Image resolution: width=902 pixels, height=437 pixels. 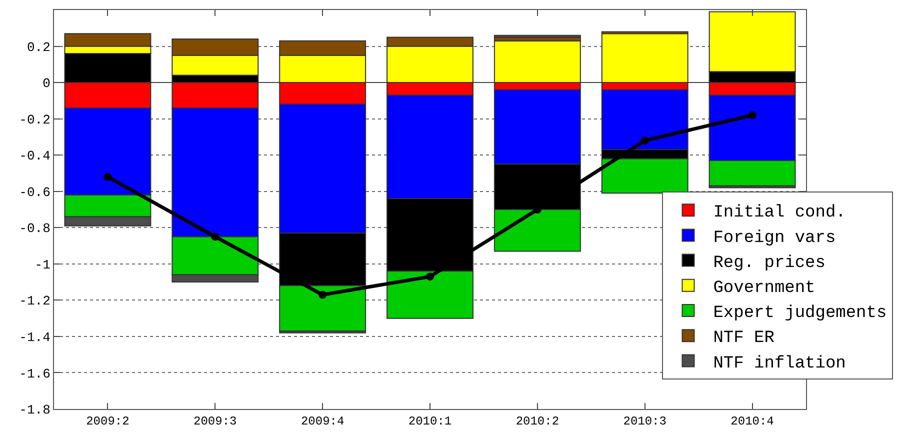 I want to click on y-tick-label: -1.6, so click(x=34, y=374).